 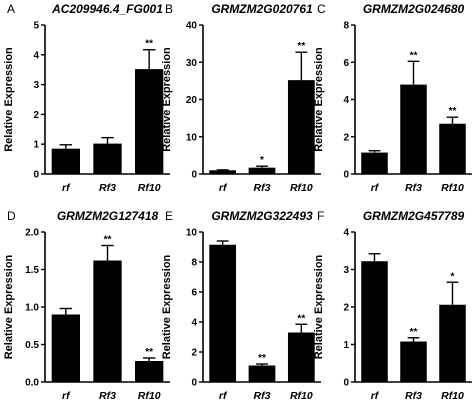 I want to click on panel-letter: A, so click(x=11, y=9).